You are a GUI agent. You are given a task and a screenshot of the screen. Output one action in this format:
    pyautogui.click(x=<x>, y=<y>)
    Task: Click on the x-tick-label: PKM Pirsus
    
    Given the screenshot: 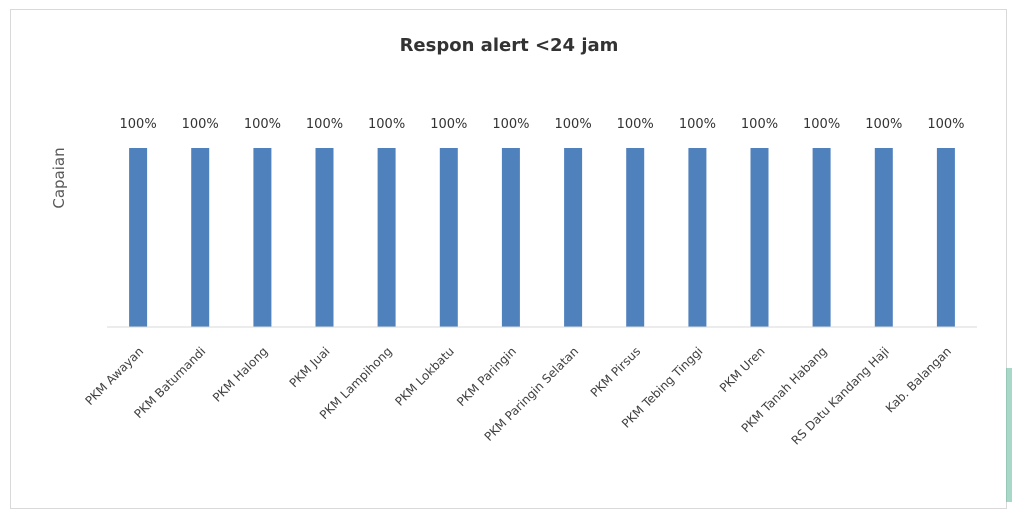 What is the action you would take?
    pyautogui.click(x=616, y=372)
    